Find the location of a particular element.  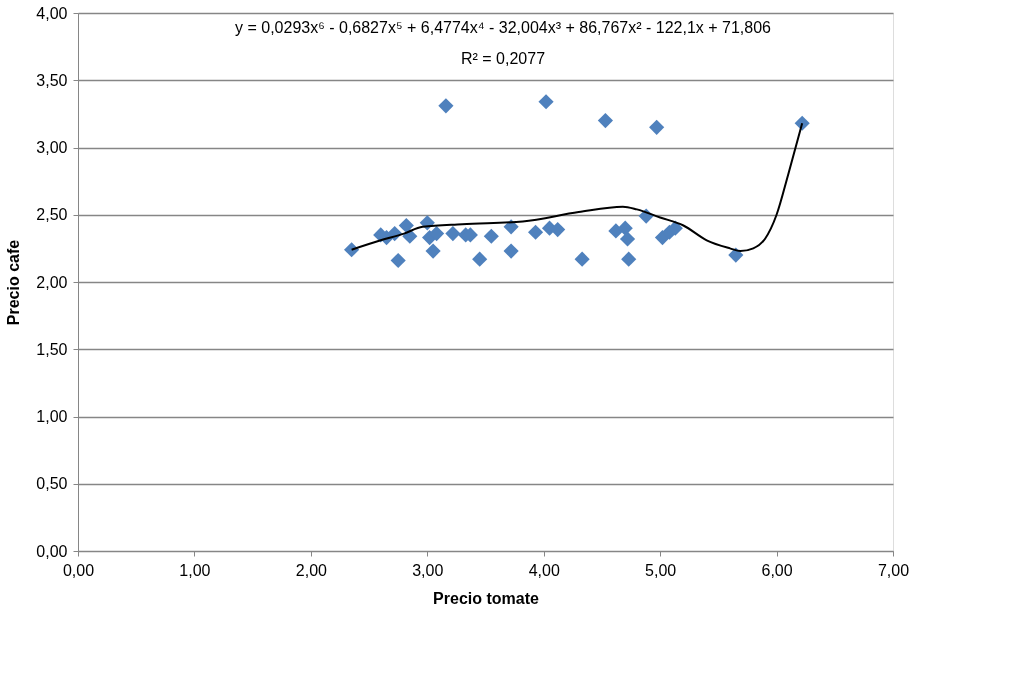

annotation: R² = 0,2077 is located at coordinates (503, 58).